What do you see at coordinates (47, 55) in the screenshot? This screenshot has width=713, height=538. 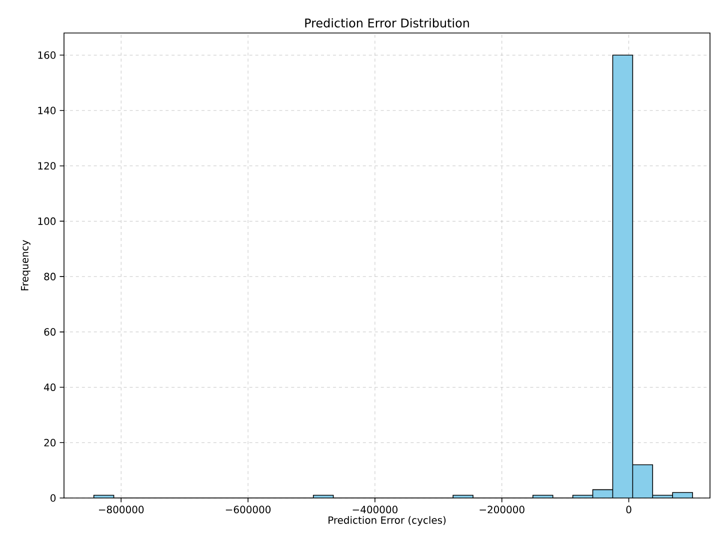 I see `y-tick-label: 160` at bounding box center [47, 55].